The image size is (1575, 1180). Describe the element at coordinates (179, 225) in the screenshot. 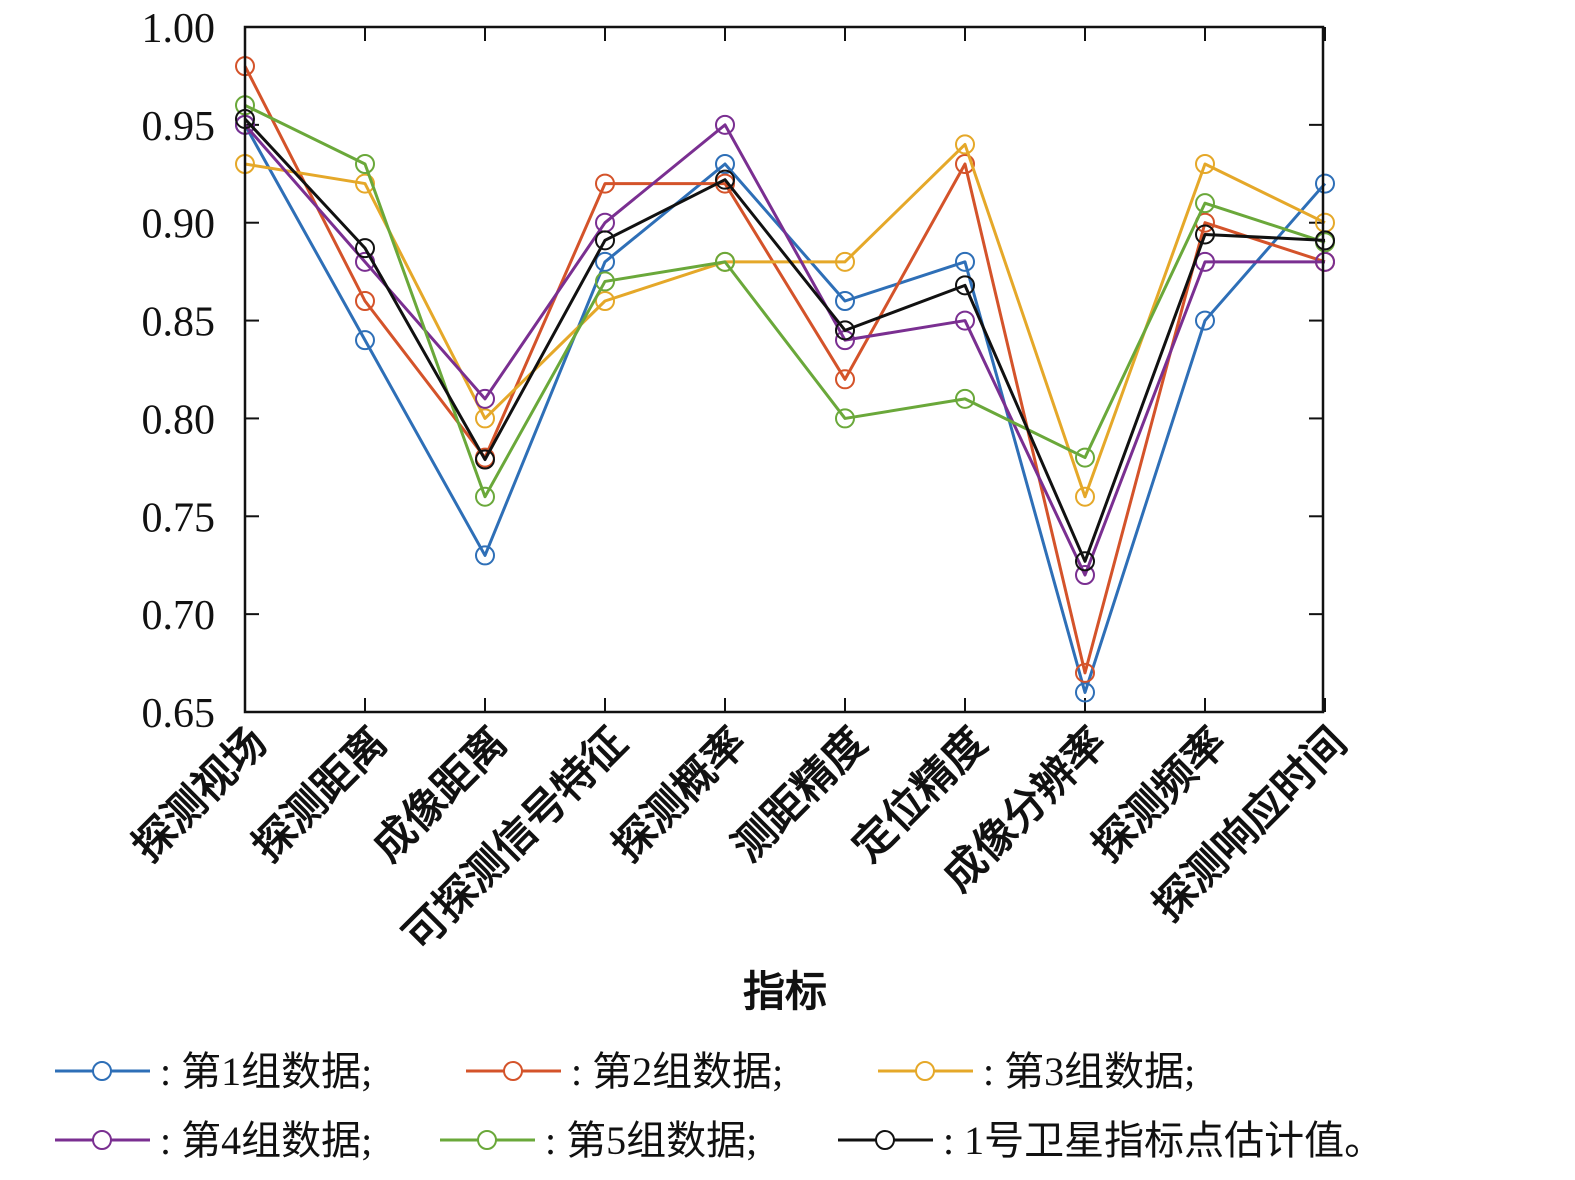

I see `y-tick-label: 0.90` at that location.